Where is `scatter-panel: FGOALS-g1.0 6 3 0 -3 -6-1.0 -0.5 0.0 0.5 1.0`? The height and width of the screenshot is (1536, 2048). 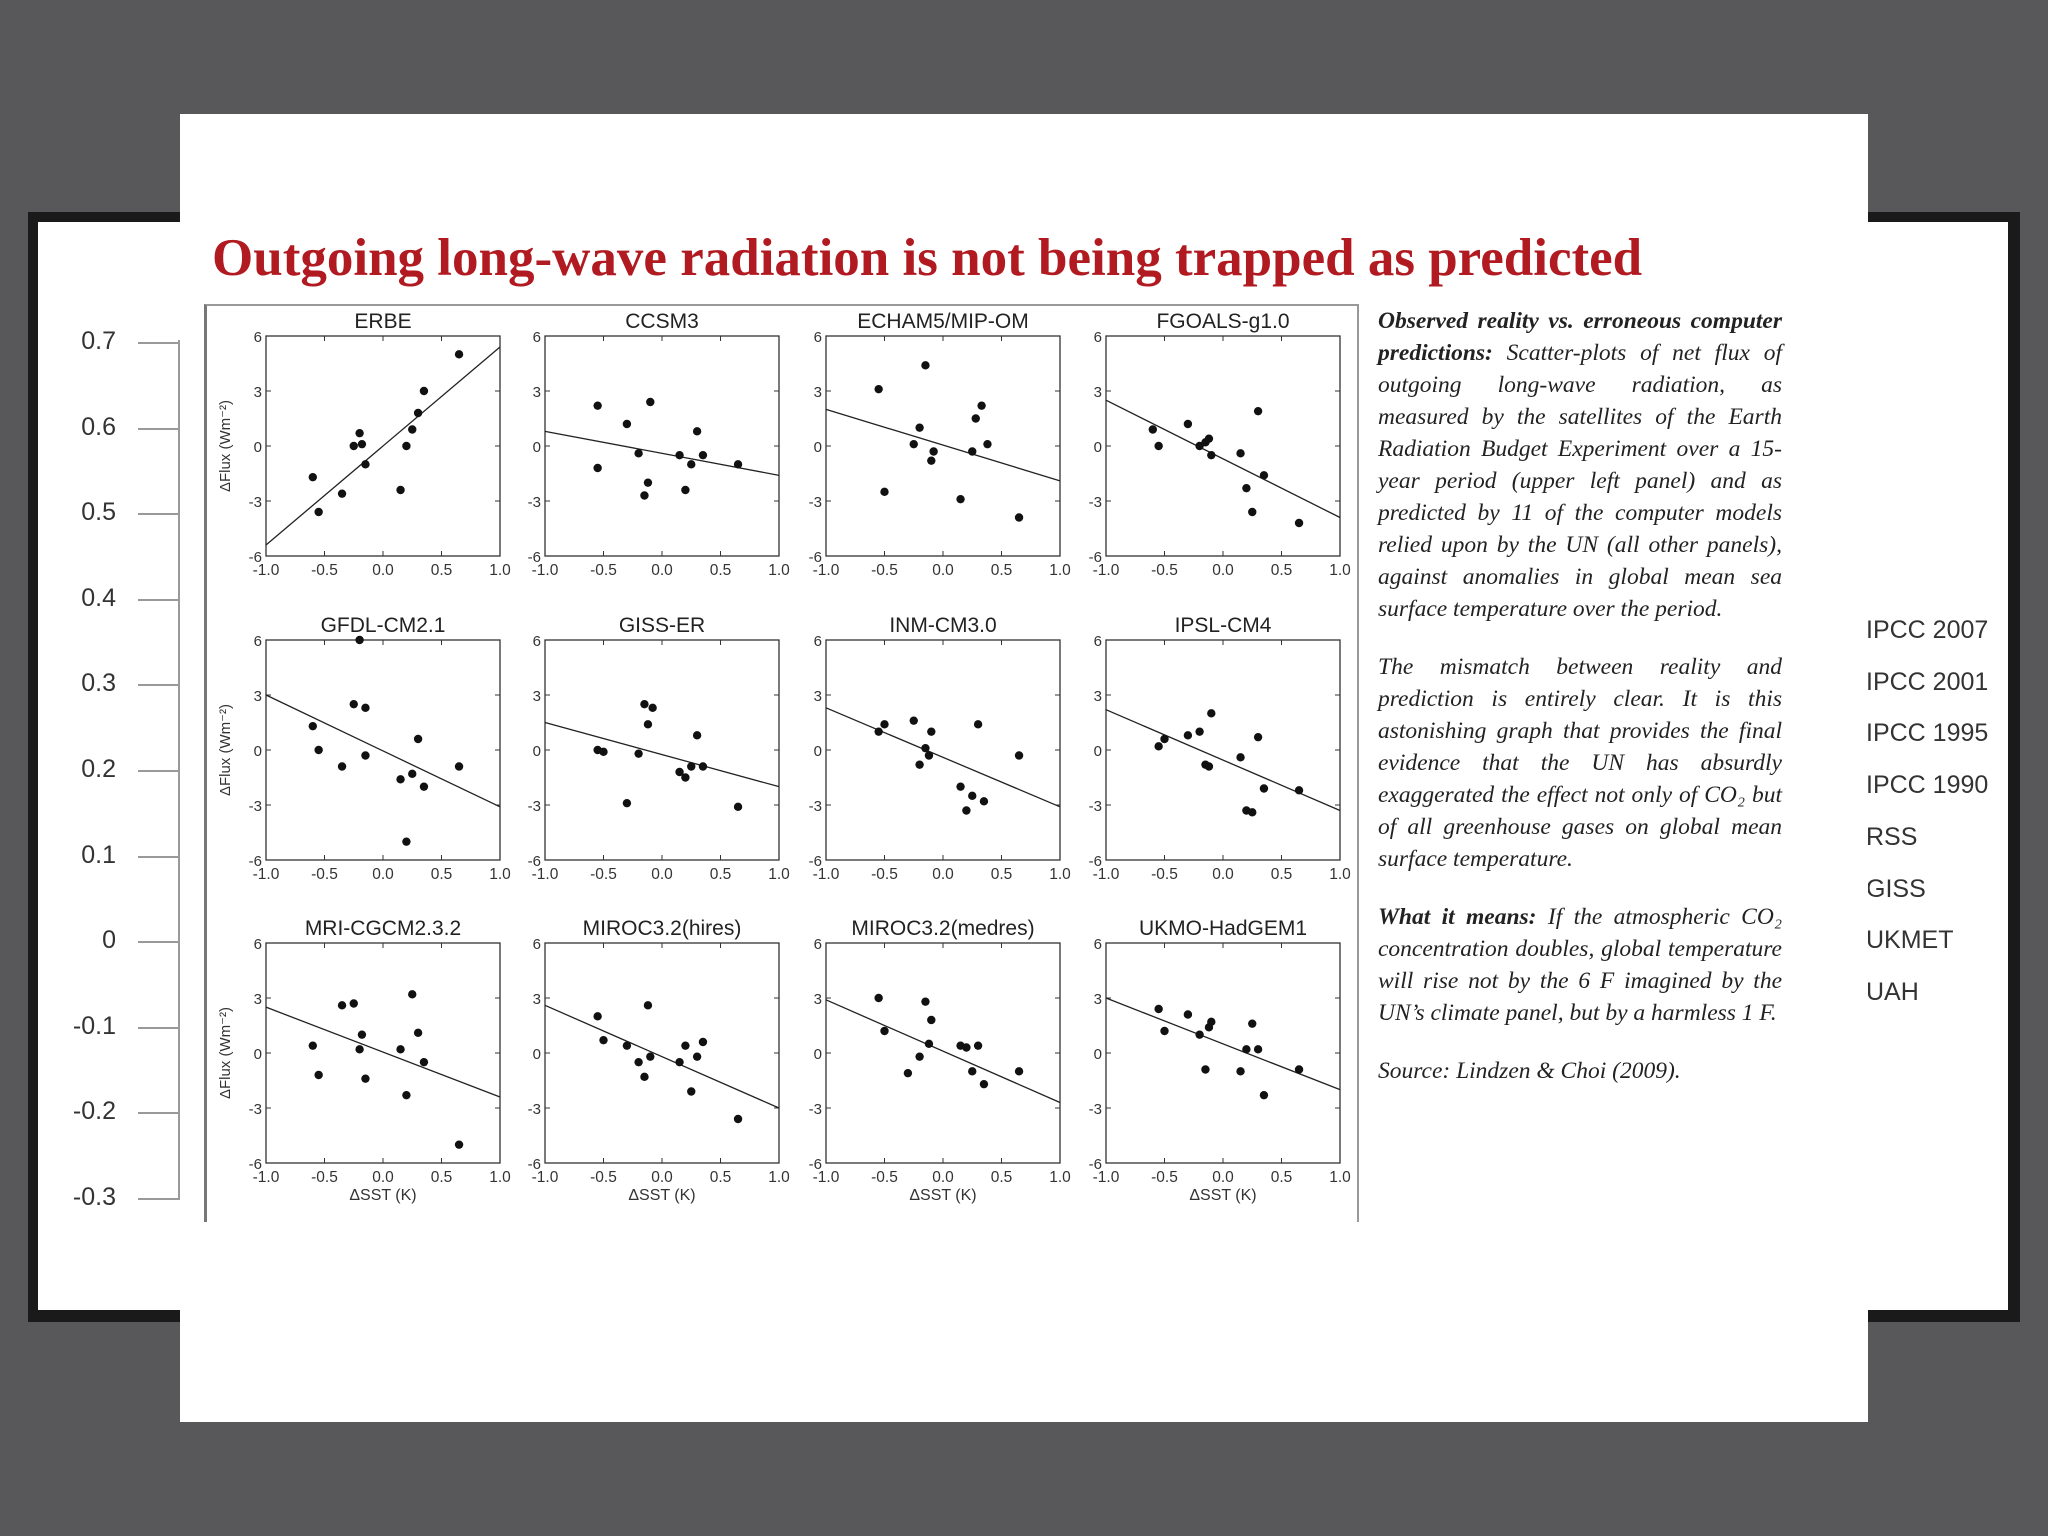
scatter-panel: FGOALS-g1.0 6 3 0 -3 -6-1.0 -0.5 0.0 0.5 1.0 is located at coordinates (1220, 444).